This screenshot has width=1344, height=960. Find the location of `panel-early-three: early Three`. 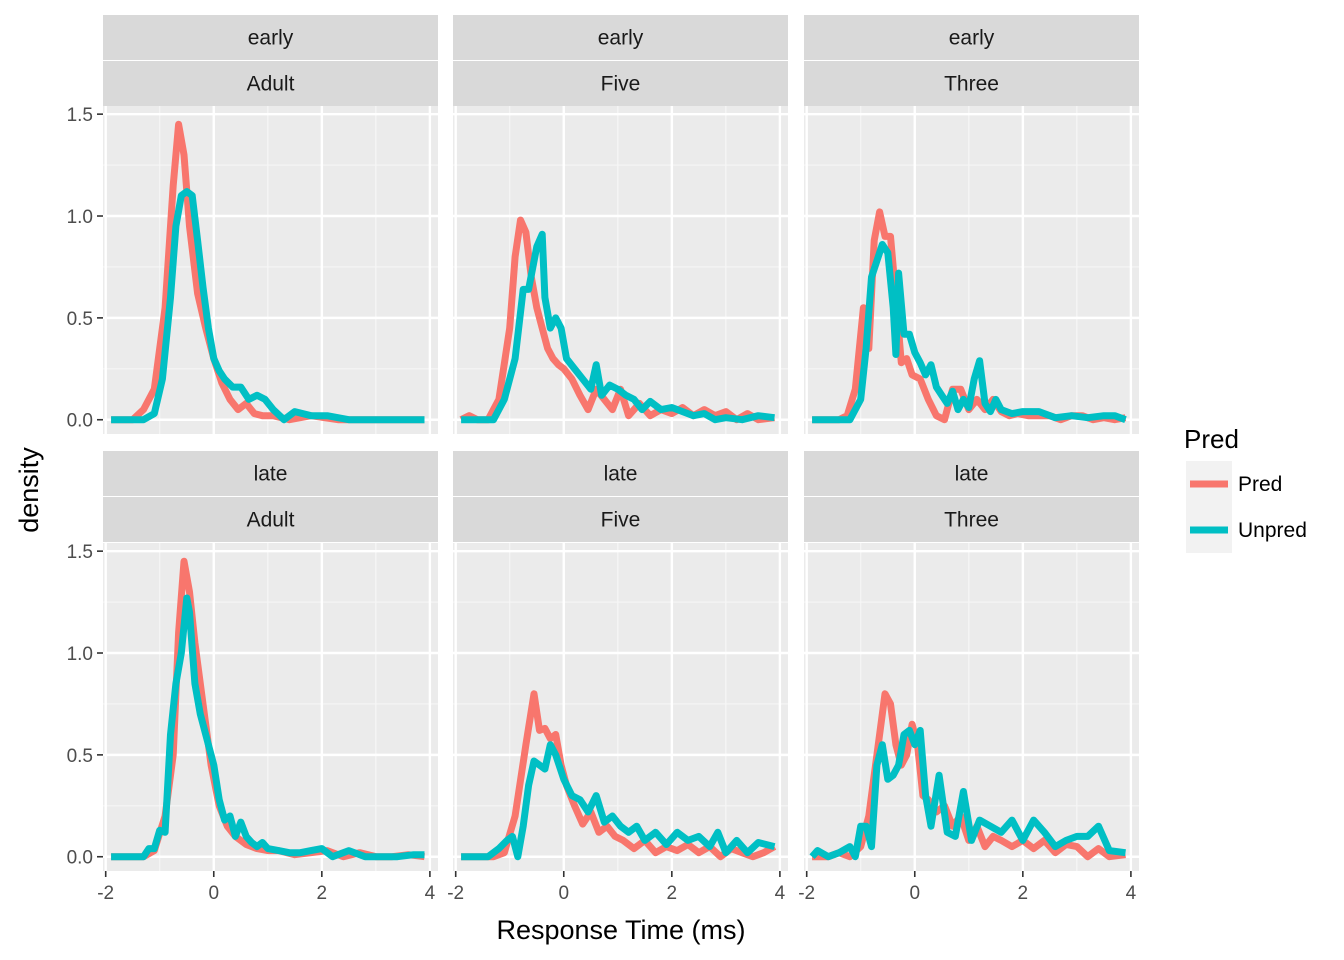

panel-early-three: early Three is located at coordinates (971, 224).